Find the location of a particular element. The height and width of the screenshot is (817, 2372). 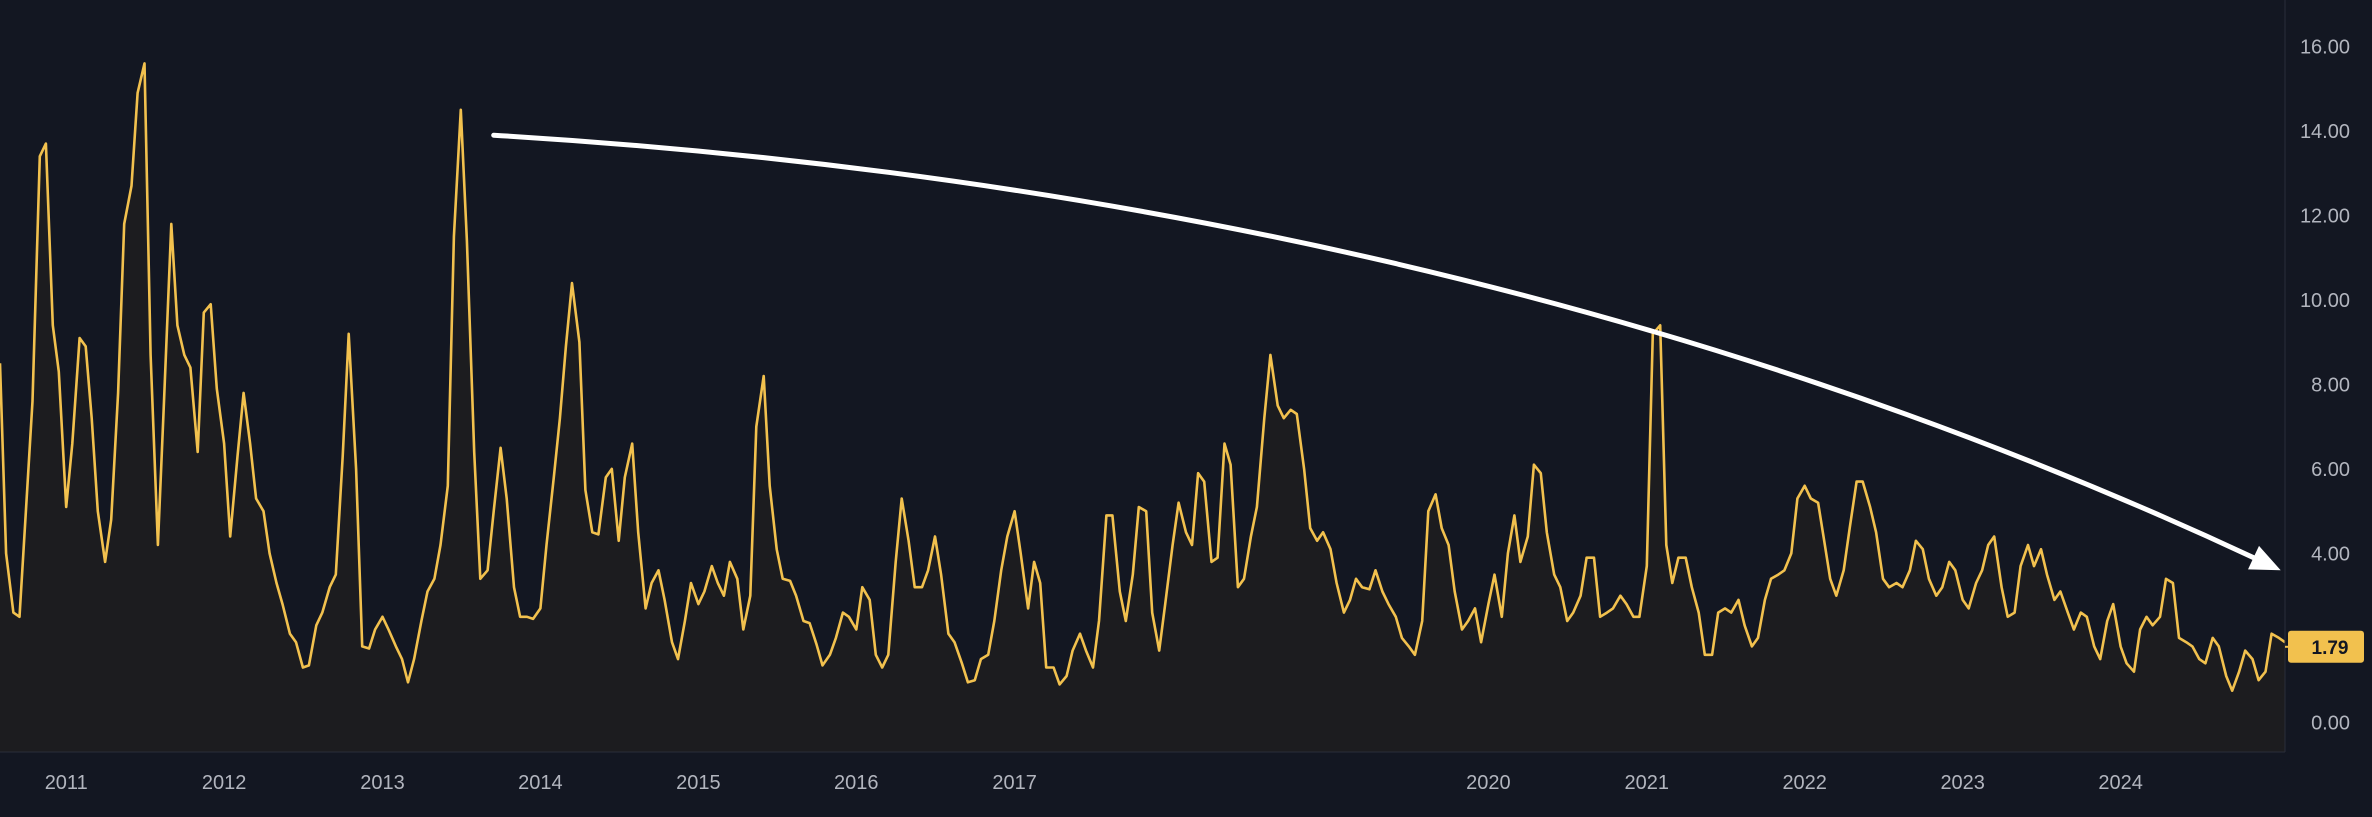

y-tick-label: 4.00 is located at coordinates (2330, 554).